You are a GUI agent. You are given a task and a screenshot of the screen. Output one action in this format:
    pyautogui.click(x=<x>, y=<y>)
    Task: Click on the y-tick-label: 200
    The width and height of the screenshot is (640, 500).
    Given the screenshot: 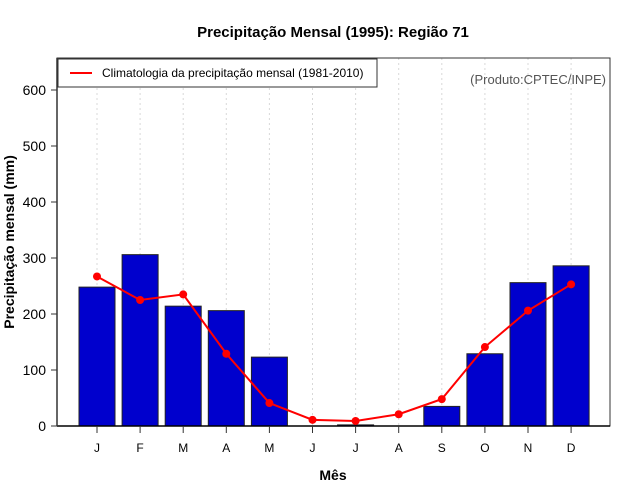 What is the action you would take?
    pyautogui.click(x=35, y=314)
    